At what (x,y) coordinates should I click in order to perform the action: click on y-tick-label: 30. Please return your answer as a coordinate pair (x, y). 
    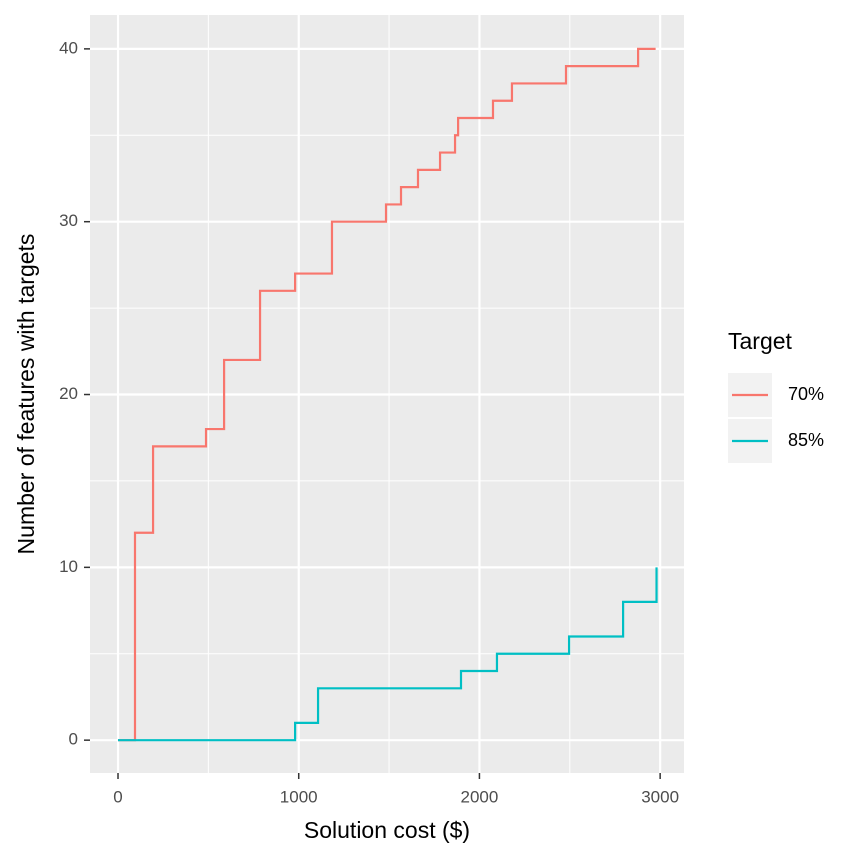
    Looking at the image, I should click on (68, 220).